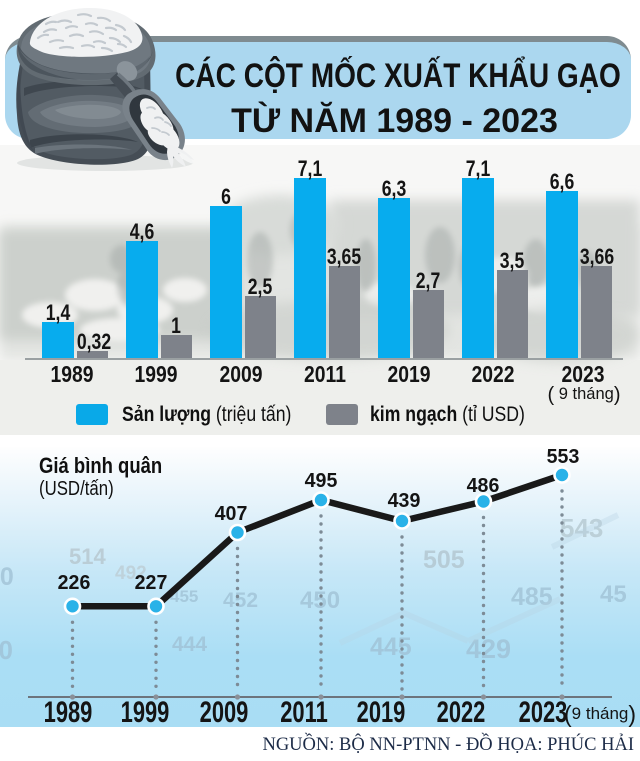 The width and height of the screenshot is (640, 761). Describe the element at coordinates (240, 600) in the screenshot. I see `svg-text: 452` at that location.